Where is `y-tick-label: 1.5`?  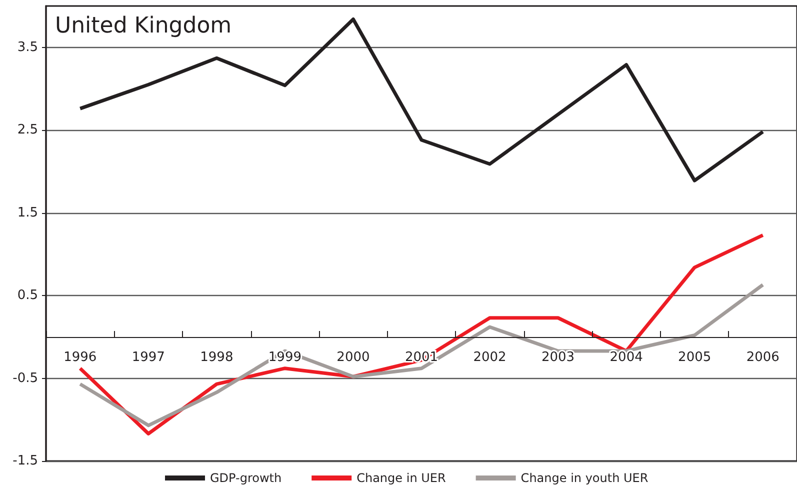
y-tick-label: 1.5 is located at coordinates (27, 212).